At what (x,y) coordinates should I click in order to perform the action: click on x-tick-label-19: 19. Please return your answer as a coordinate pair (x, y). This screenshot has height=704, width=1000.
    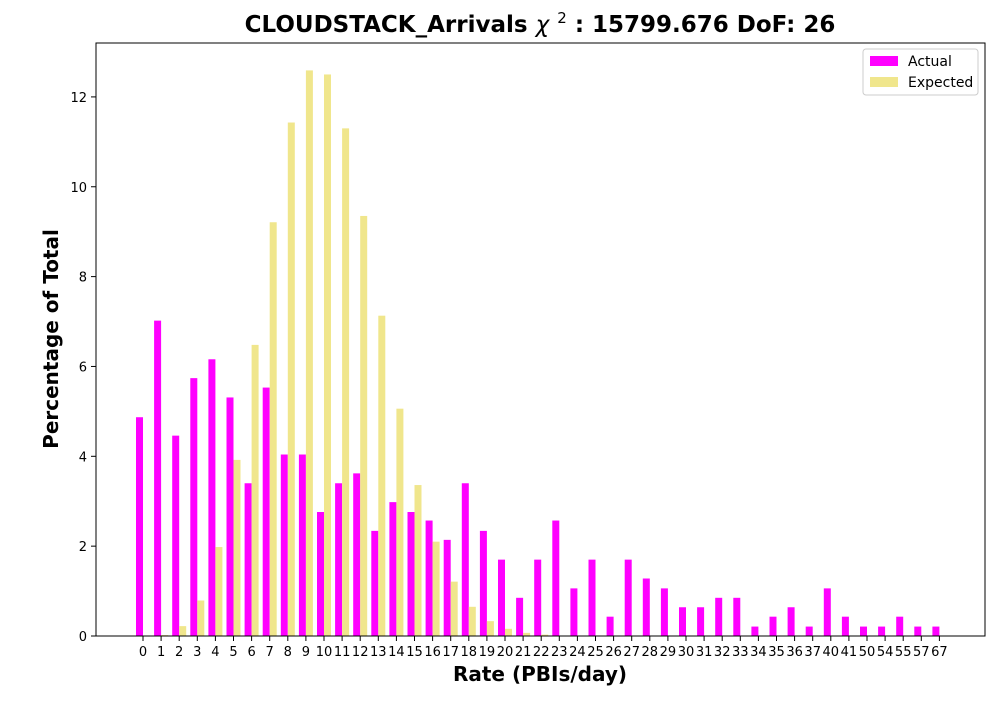
    Looking at the image, I should click on (487, 652).